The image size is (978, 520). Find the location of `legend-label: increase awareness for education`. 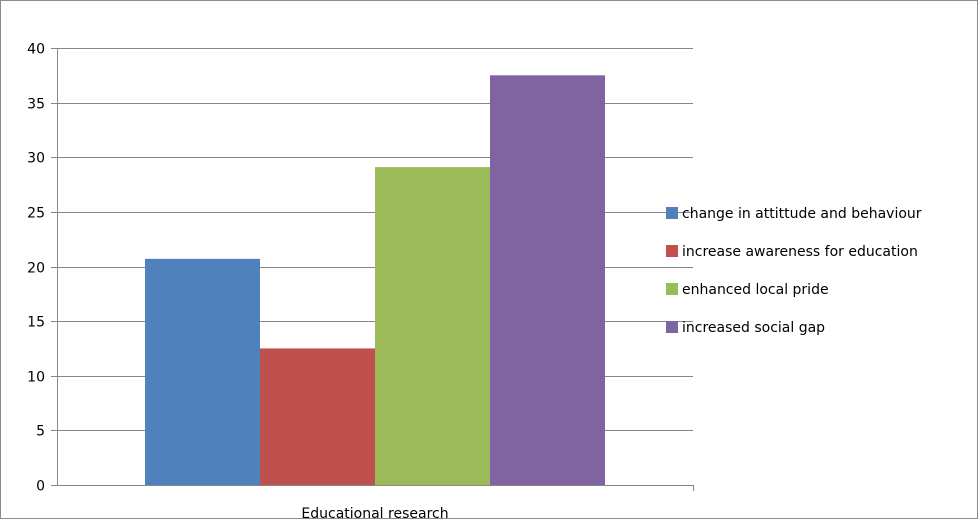

legend-label: increase awareness for education is located at coordinates (800, 252).